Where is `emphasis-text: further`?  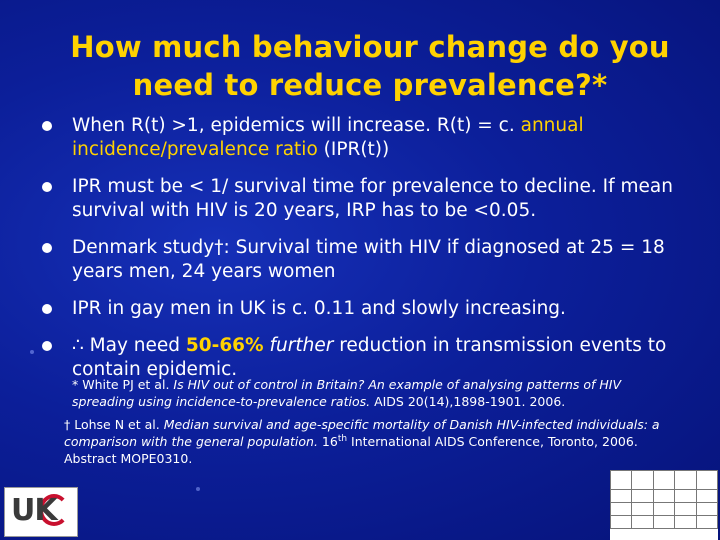
emphasis-text: further is located at coordinates (301, 345).